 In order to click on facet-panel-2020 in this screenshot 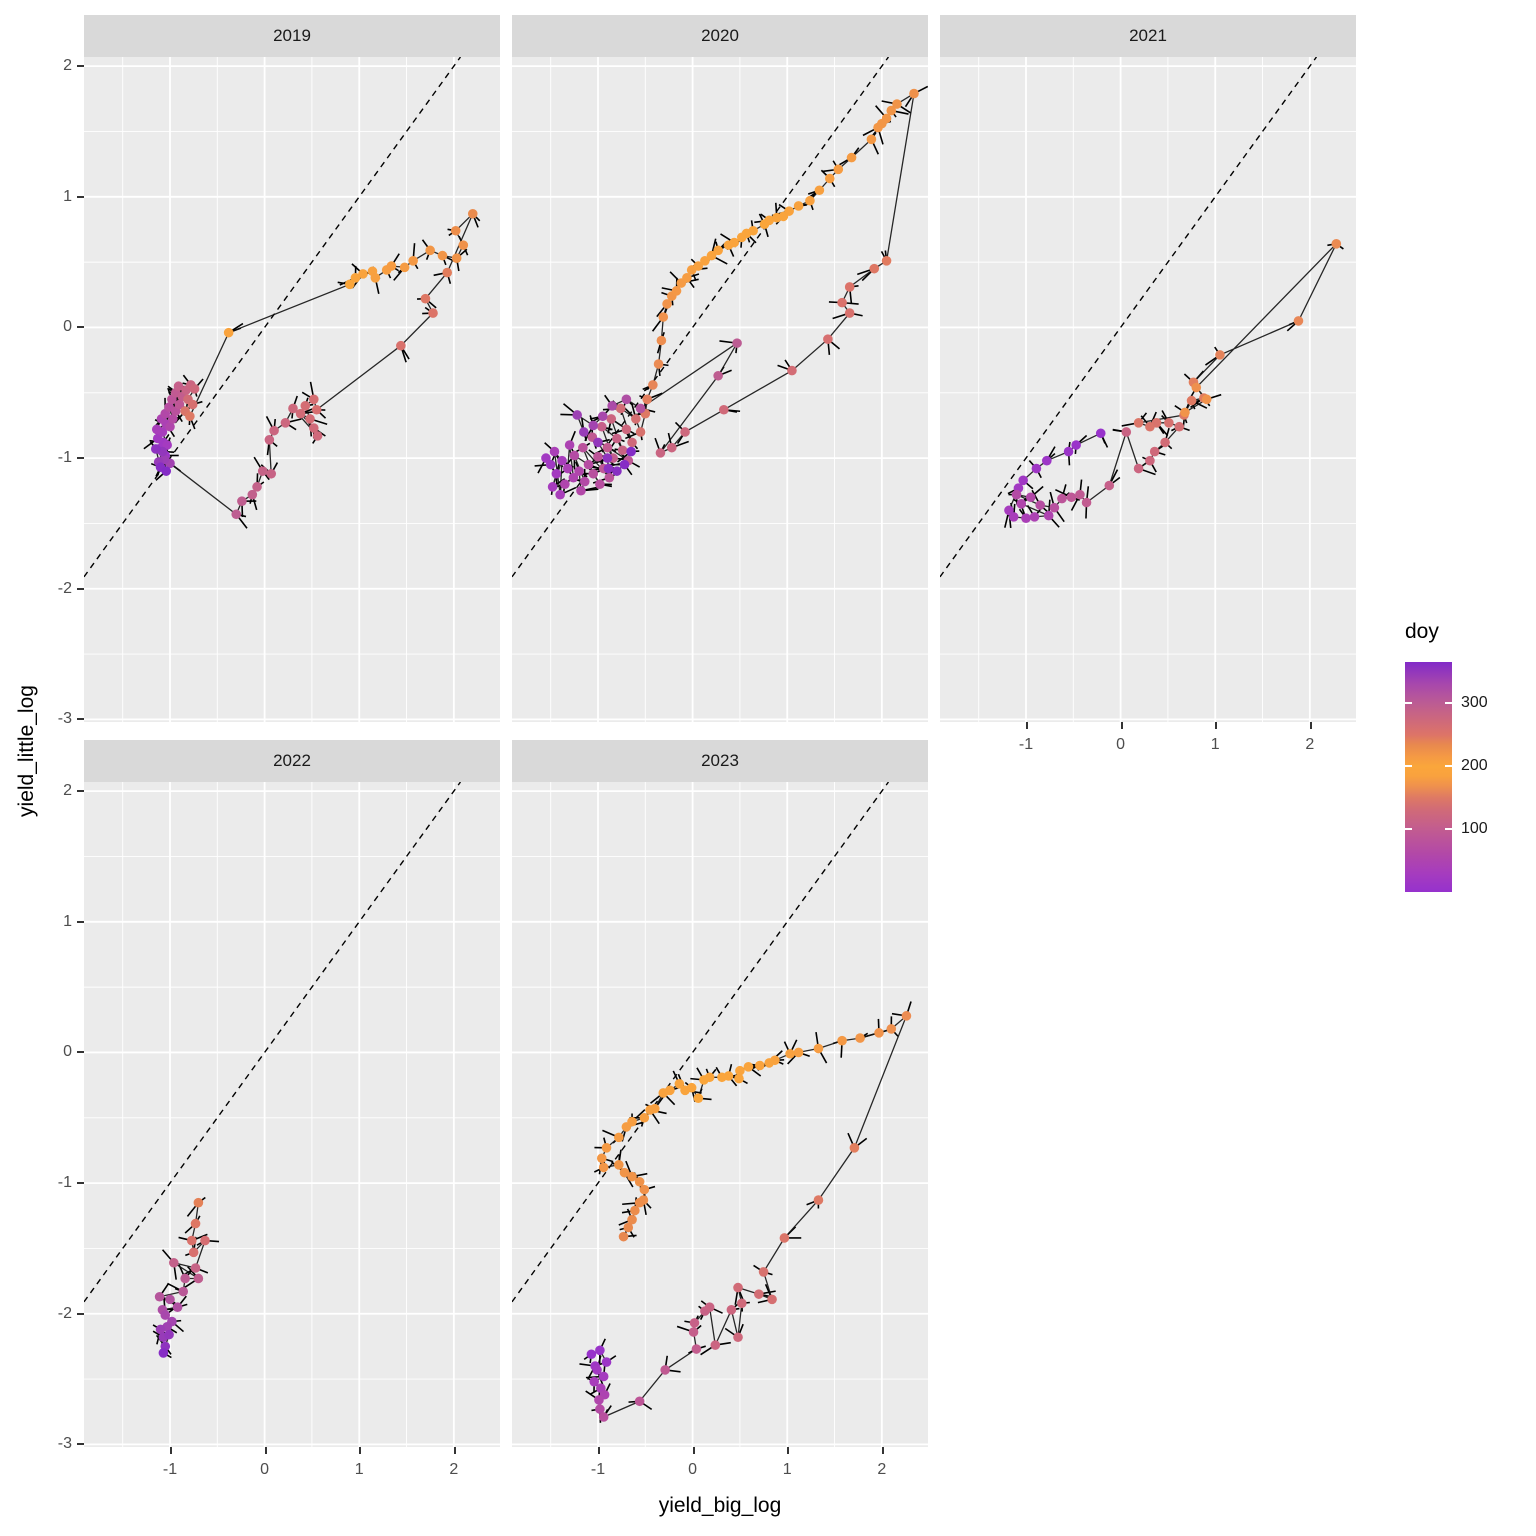, I will do `click(720, 389)`.